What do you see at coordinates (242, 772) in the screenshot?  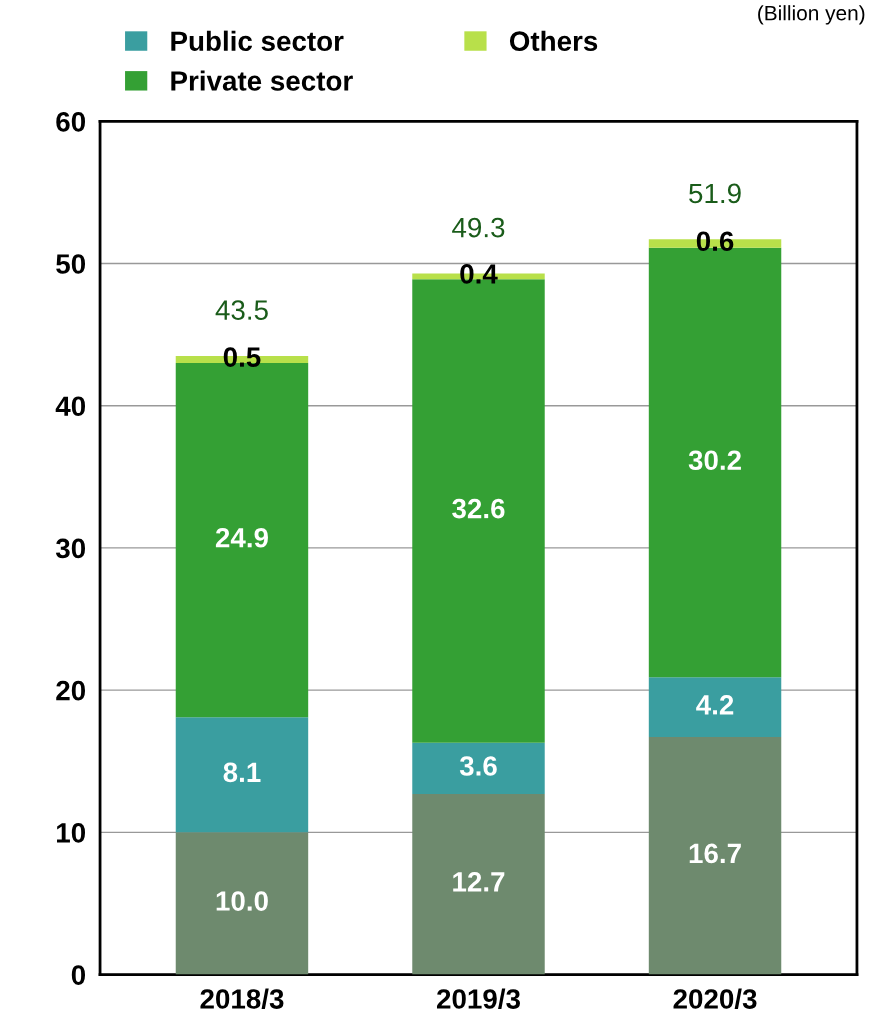 I see `data-label: 8.1` at bounding box center [242, 772].